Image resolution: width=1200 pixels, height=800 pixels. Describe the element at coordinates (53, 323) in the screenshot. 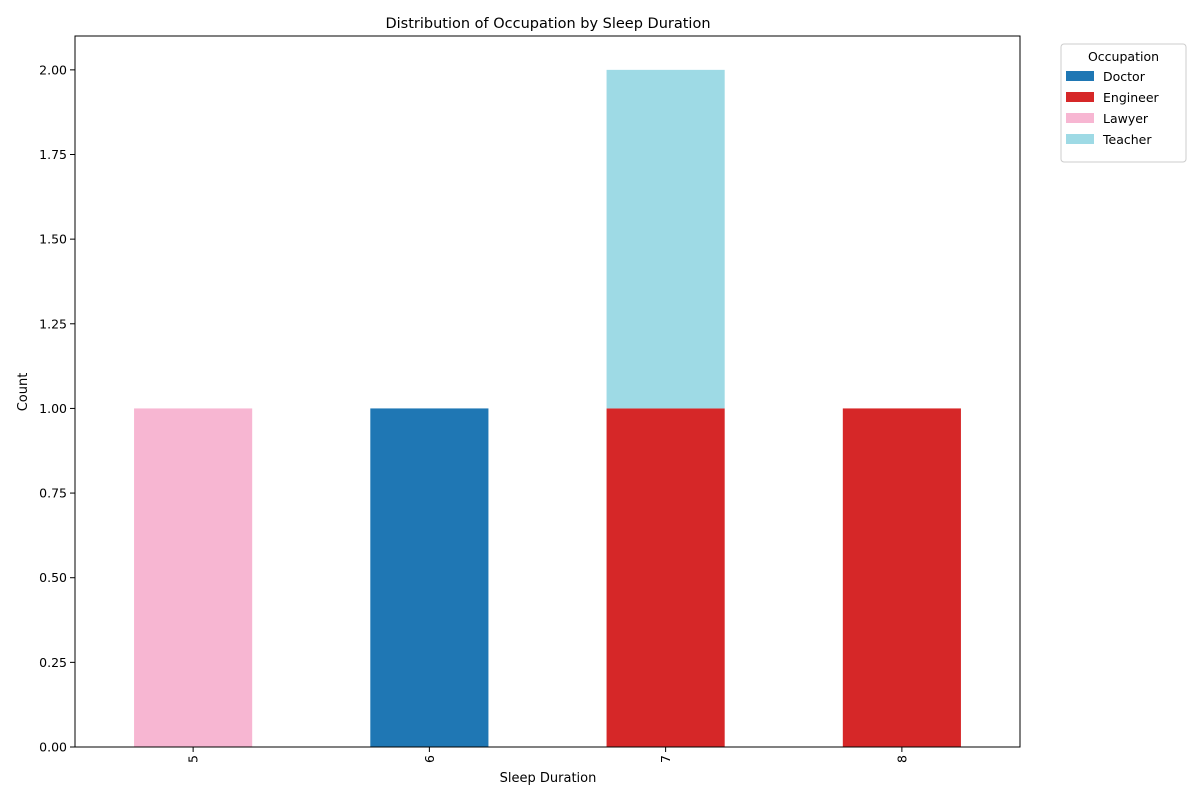

I see `y-tick-label: 1.25` at that location.